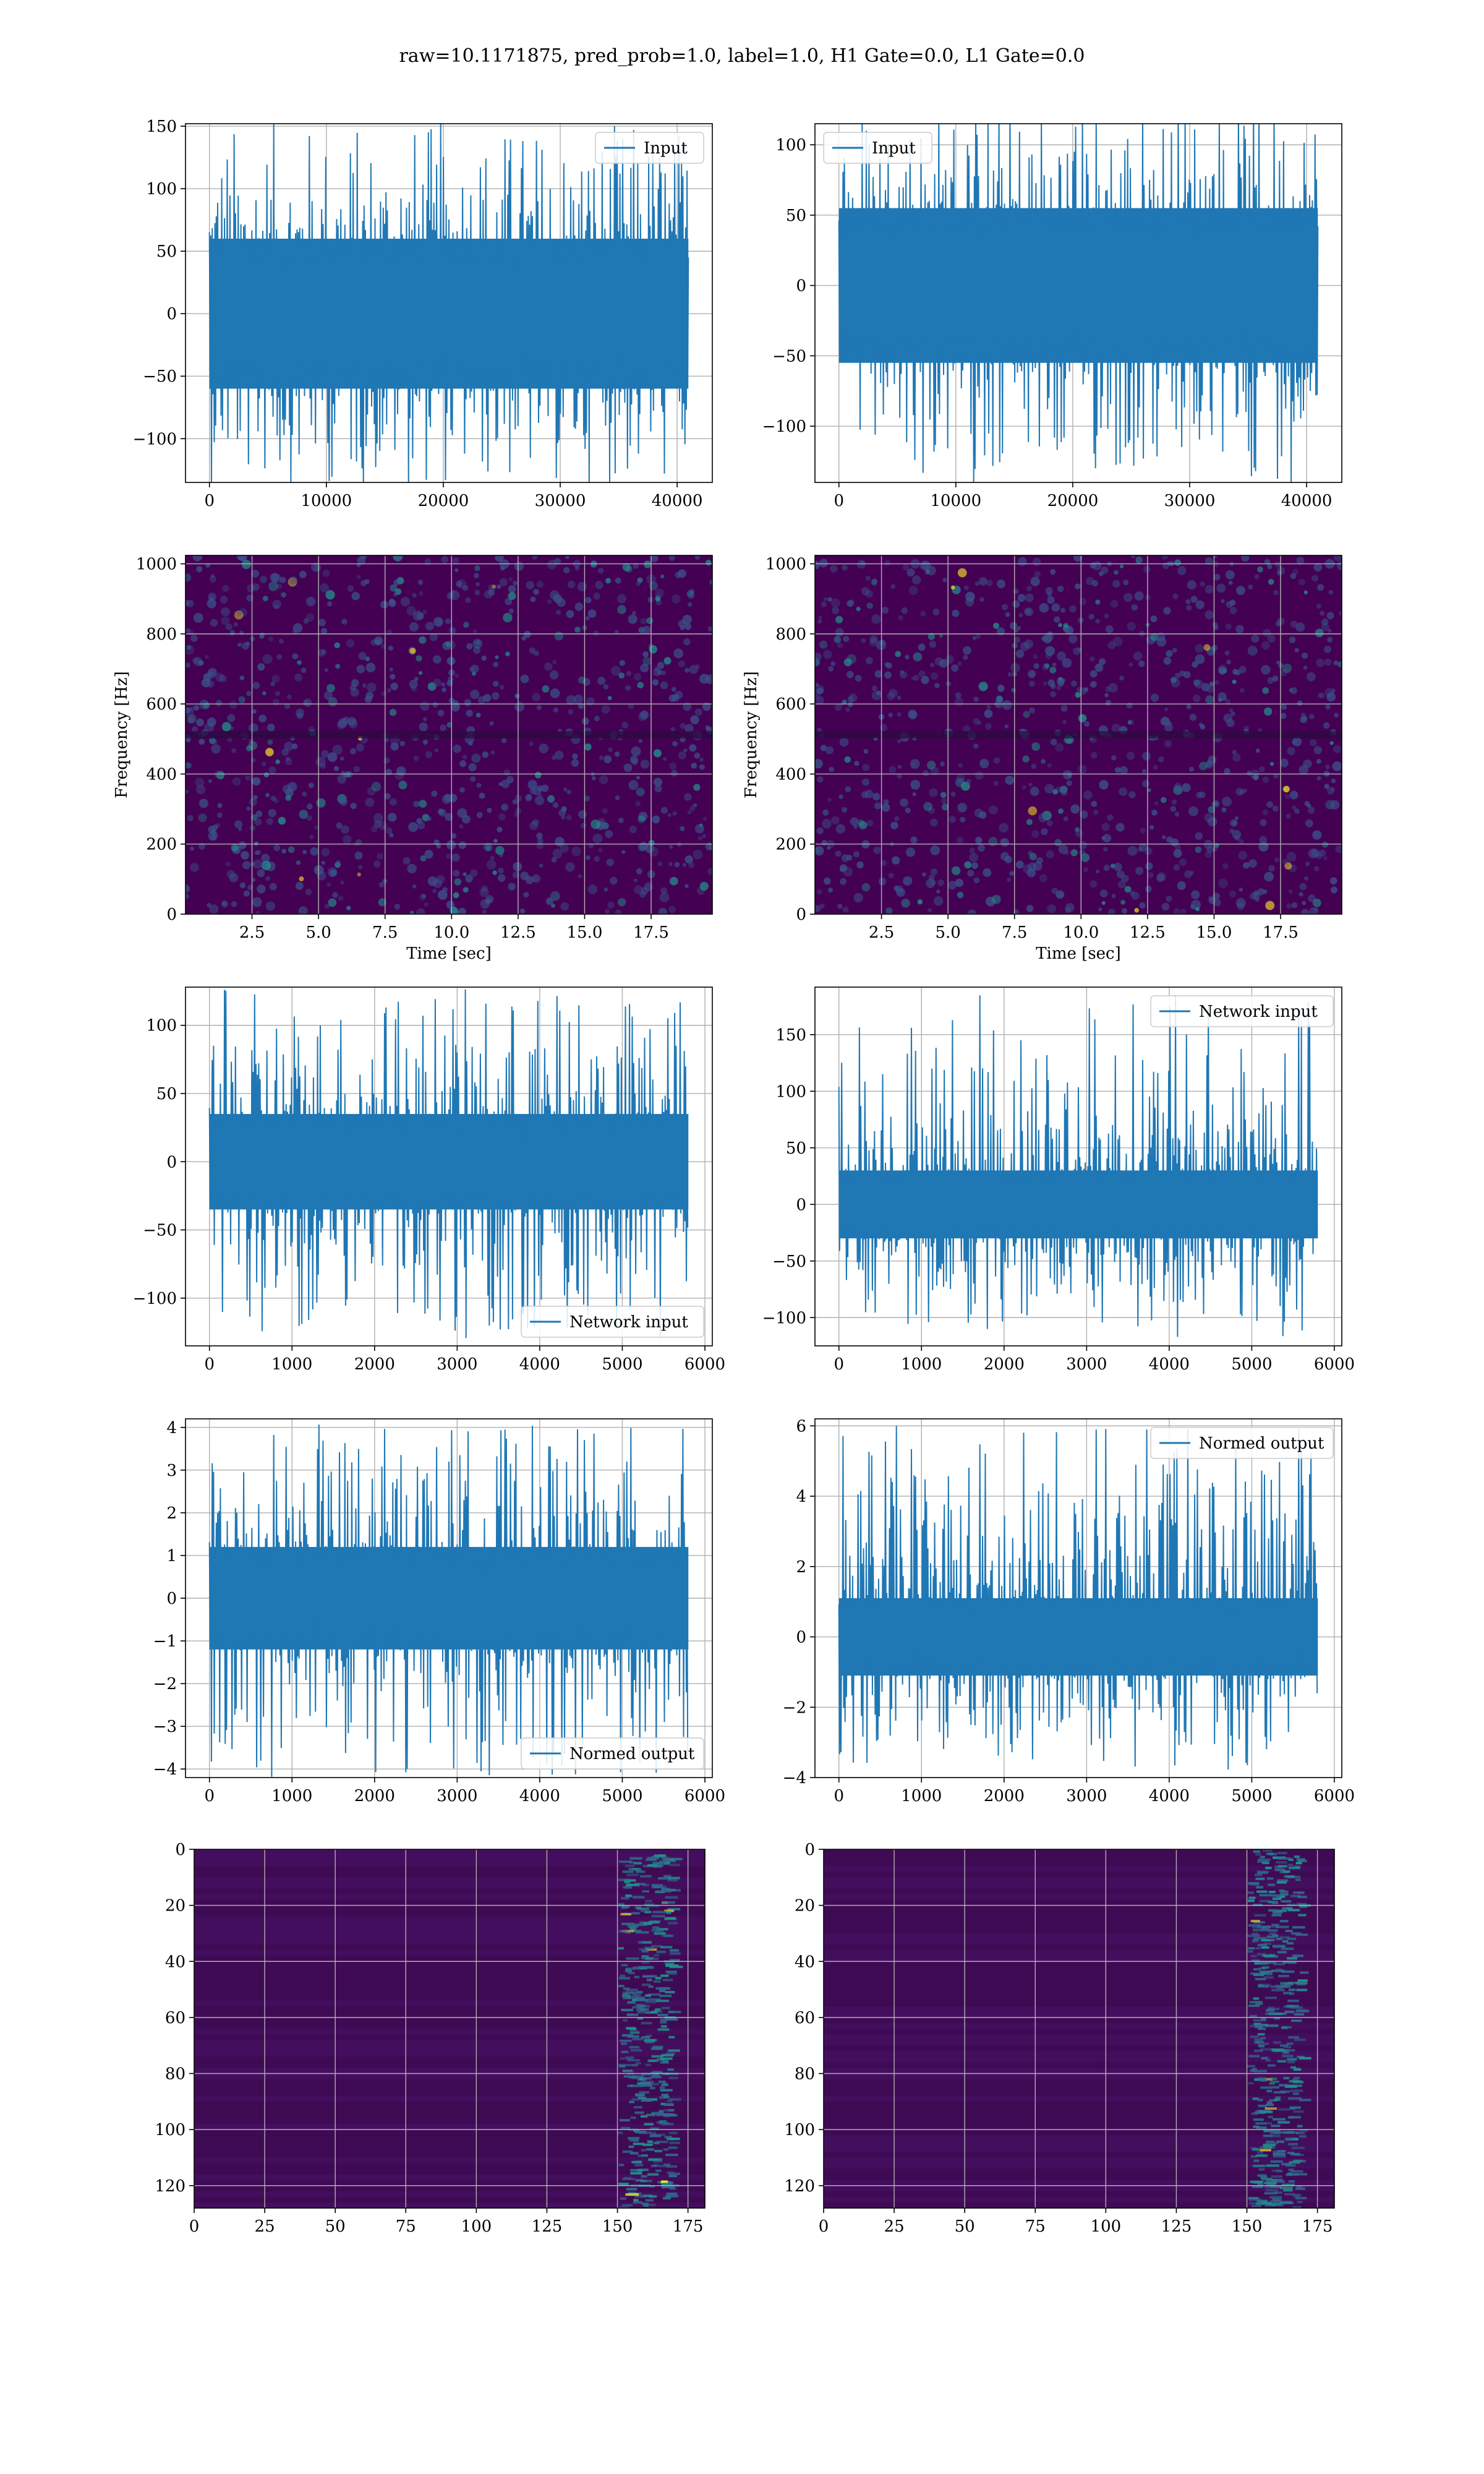 The width and height of the screenshot is (1484, 2474). Describe the element at coordinates (170, 2130) in the screenshot. I see `y-tick-label: 100` at that location.